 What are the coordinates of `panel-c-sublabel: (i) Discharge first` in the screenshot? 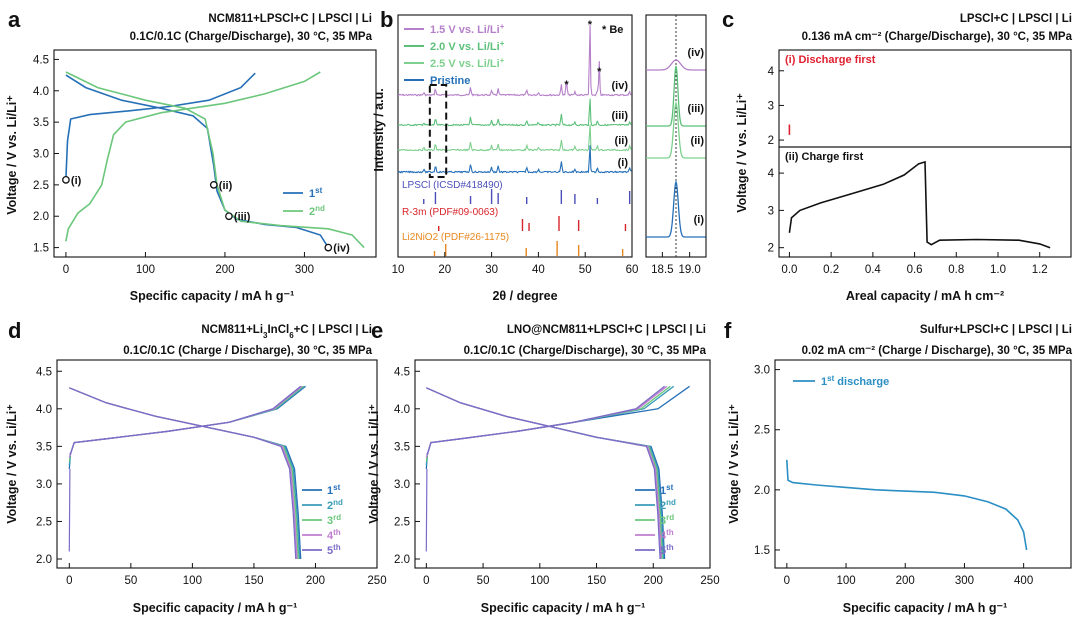 It's located at (830, 60).